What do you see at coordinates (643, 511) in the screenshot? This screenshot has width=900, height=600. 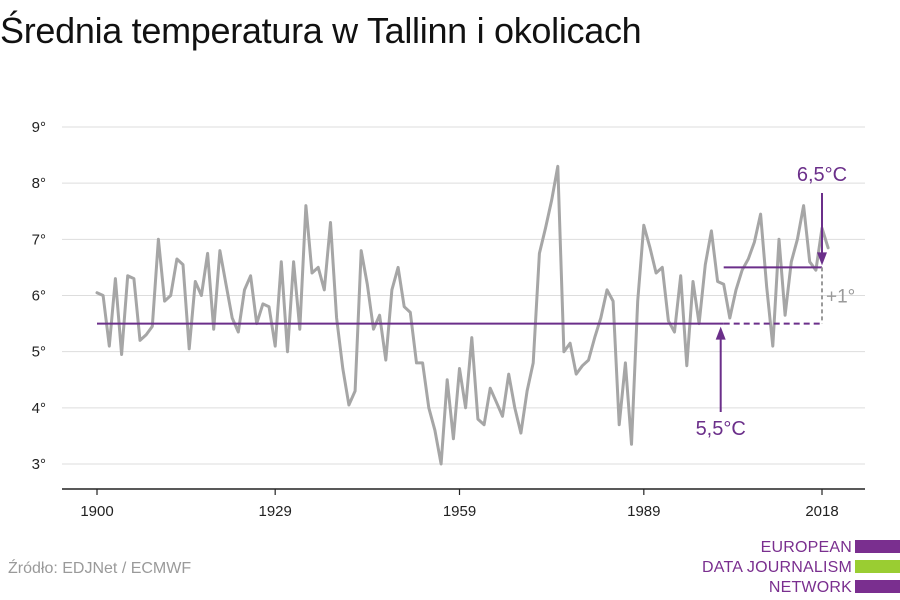 I see `x-tick-label: 1989` at bounding box center [643, 511].